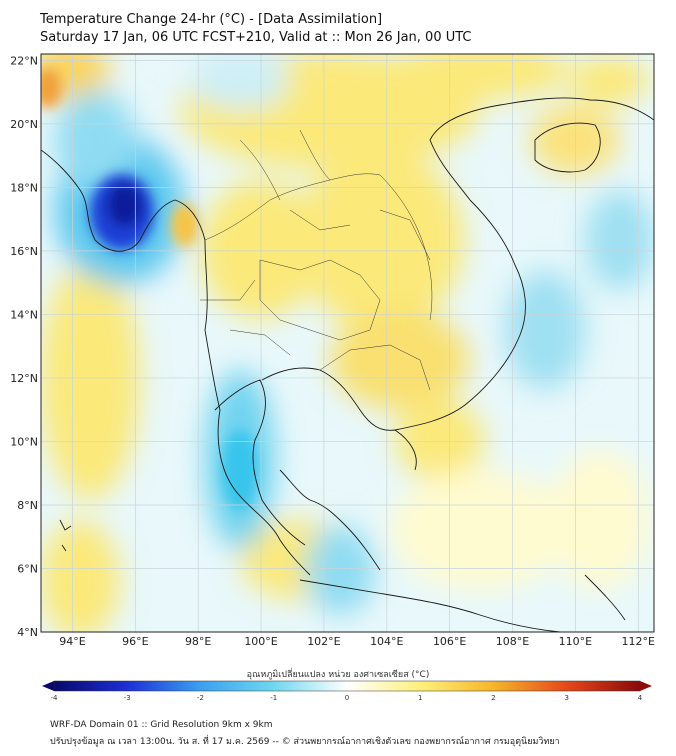 Image resolution: width=676 pixels, height=756 pixels. Describe the element at coordinates (449, 641) in the screenshot. I see `lon-tick-label: 106°E` at that location.